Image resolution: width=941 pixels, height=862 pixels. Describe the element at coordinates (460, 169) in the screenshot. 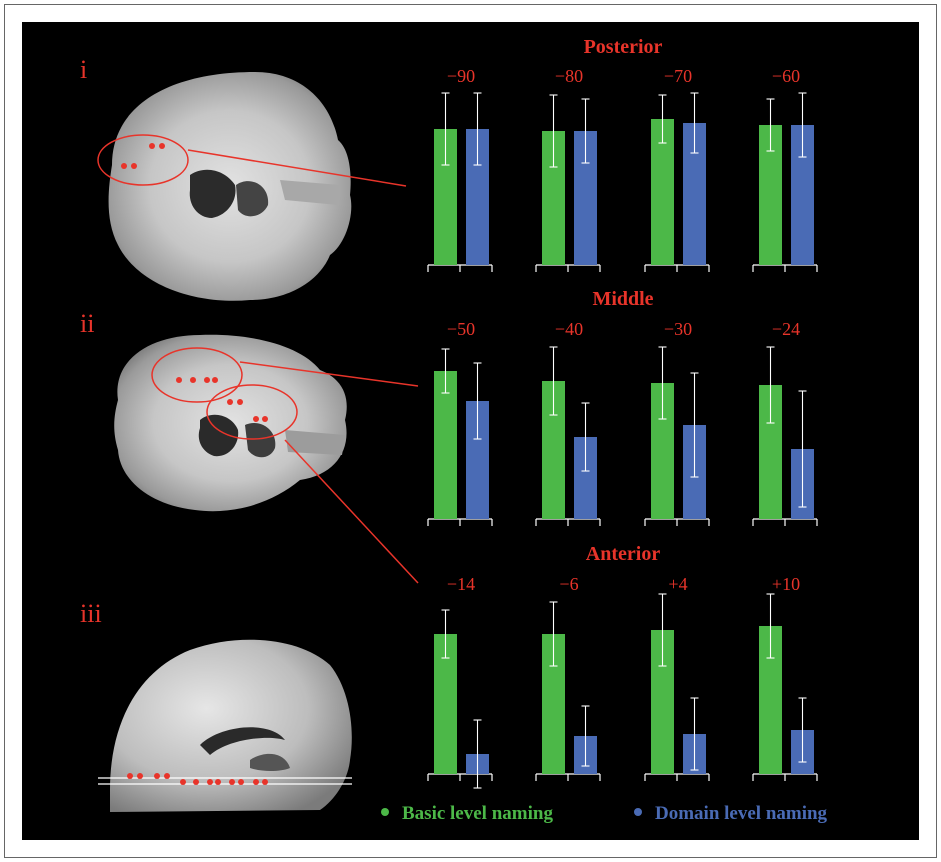

I see `slice-chart: −90` at that location.